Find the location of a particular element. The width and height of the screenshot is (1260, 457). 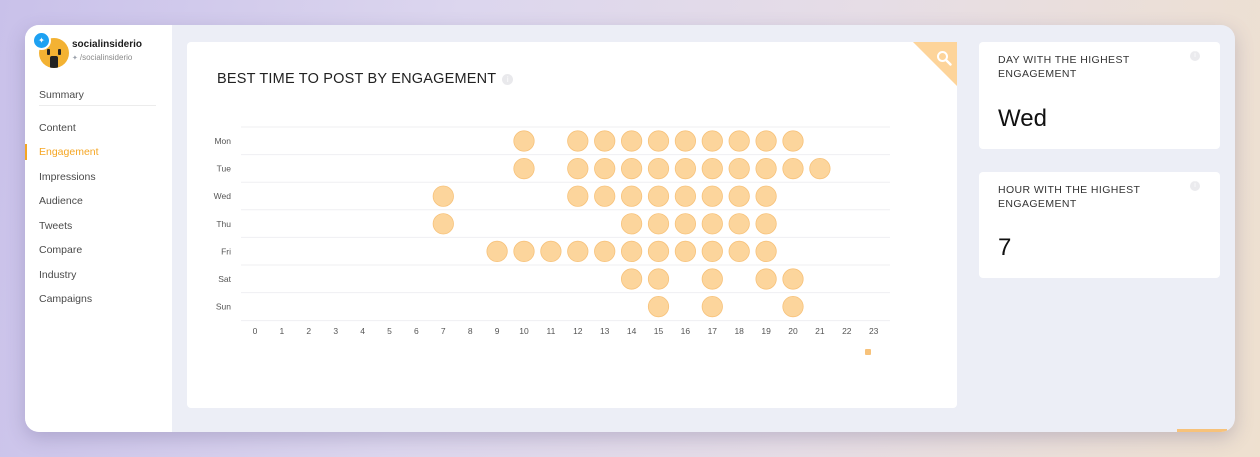

x-tick-label: 11 is located at coordinates (550, 331).